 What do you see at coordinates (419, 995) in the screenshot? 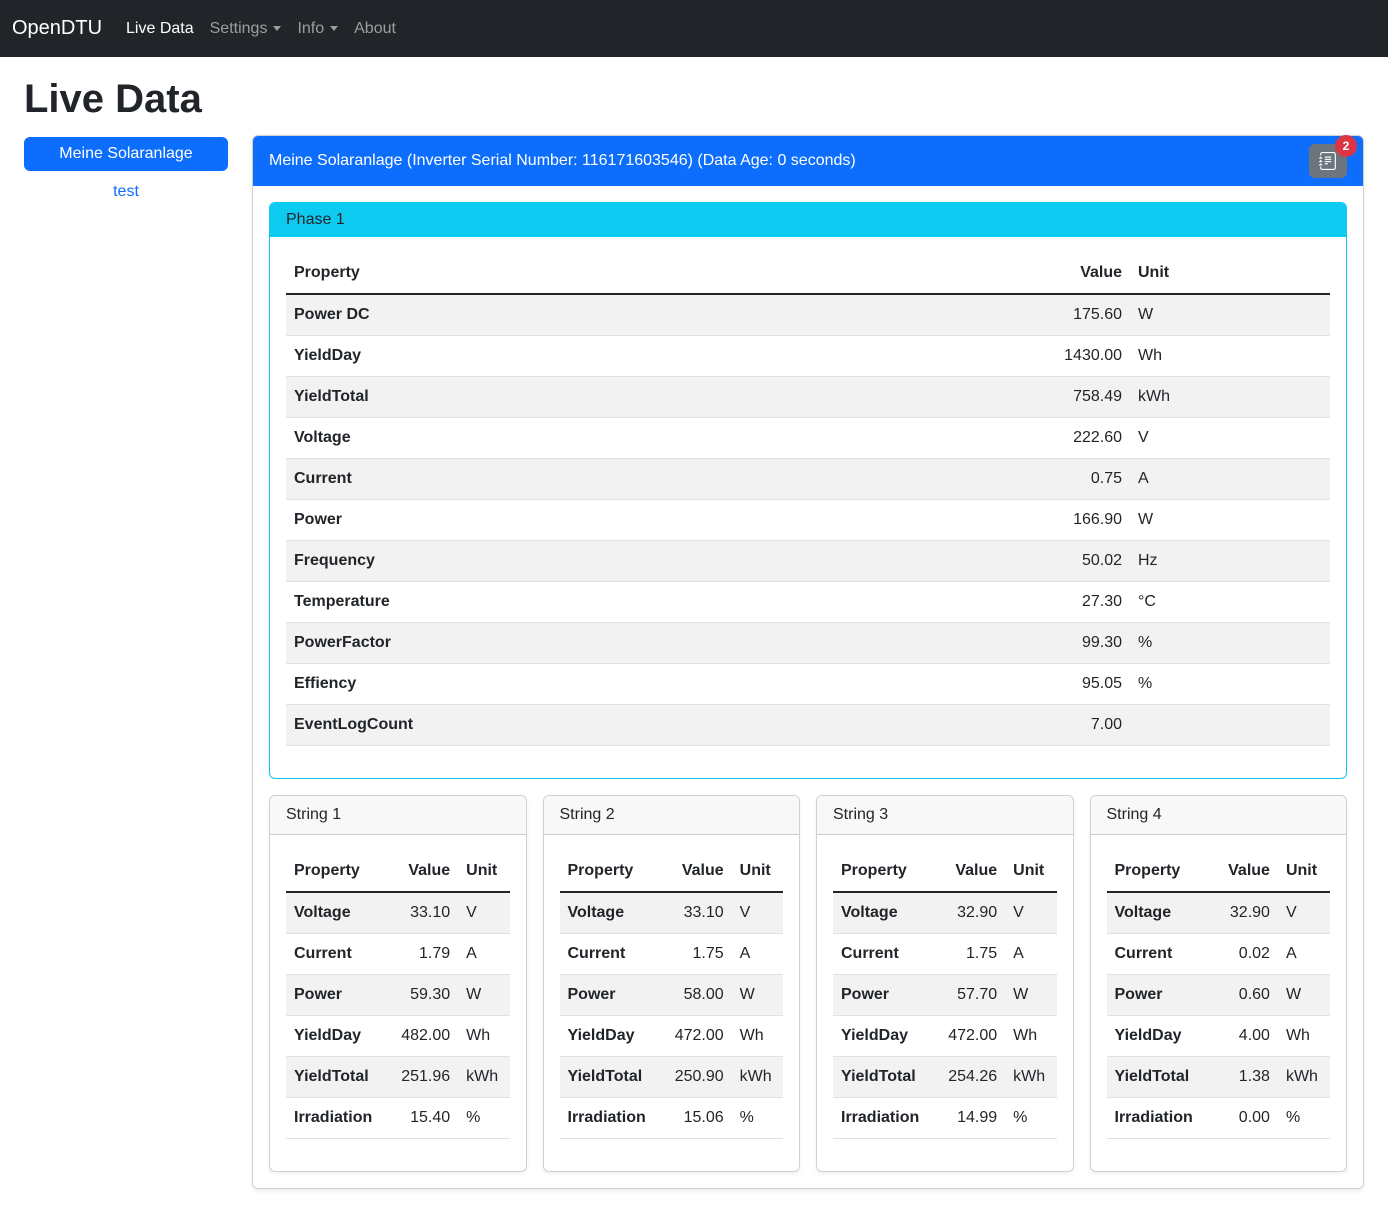
I see `value-cell: 59.30` at bounding box center [419, 995].